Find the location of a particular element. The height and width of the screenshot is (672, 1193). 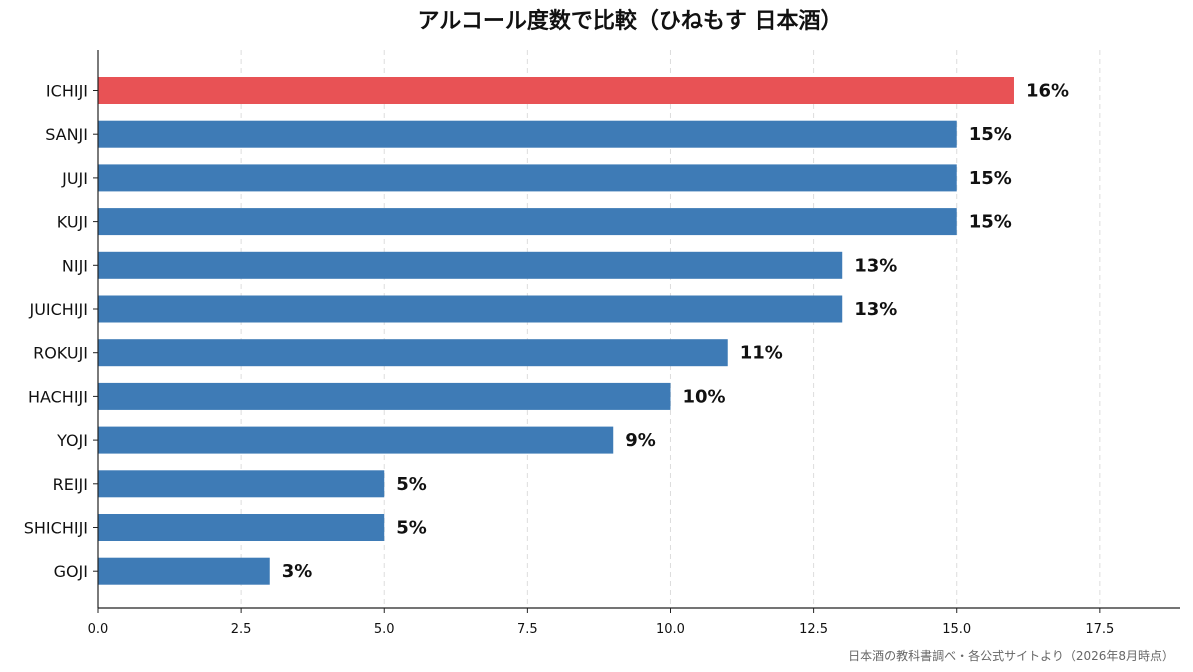

y-tick-label: REIJI is located at coordinates (70, 484).